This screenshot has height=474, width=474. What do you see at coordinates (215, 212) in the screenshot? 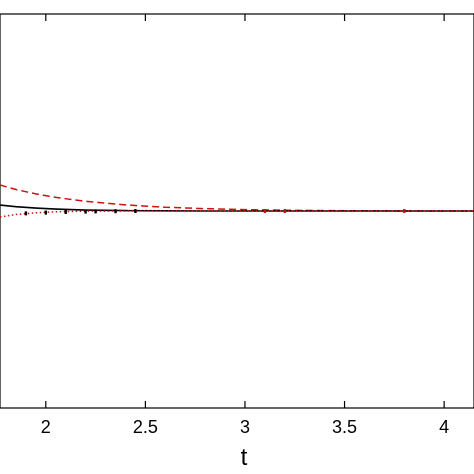
I see `series-markers` at bounding box center [215, 212].